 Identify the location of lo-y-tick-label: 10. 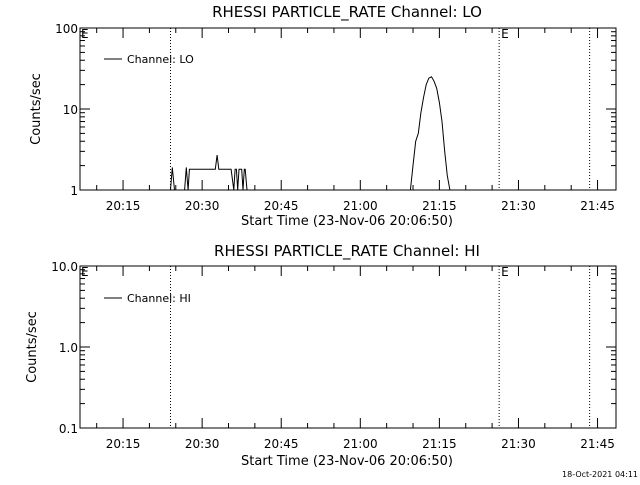
(70, 110).